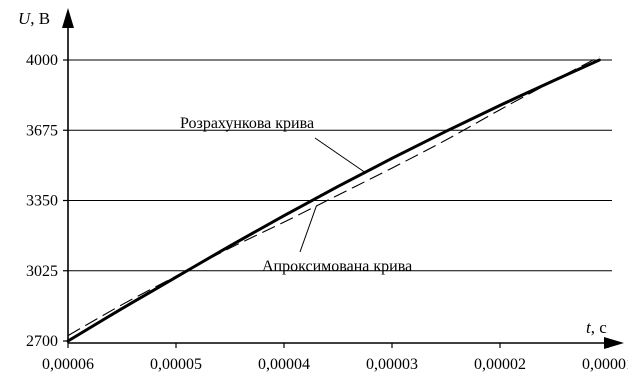 The width and height of the screenshot is (628, 385). Describe the element at coordinates (68, 18) in the screenshot. I see `y-axis-arrow` at that location.